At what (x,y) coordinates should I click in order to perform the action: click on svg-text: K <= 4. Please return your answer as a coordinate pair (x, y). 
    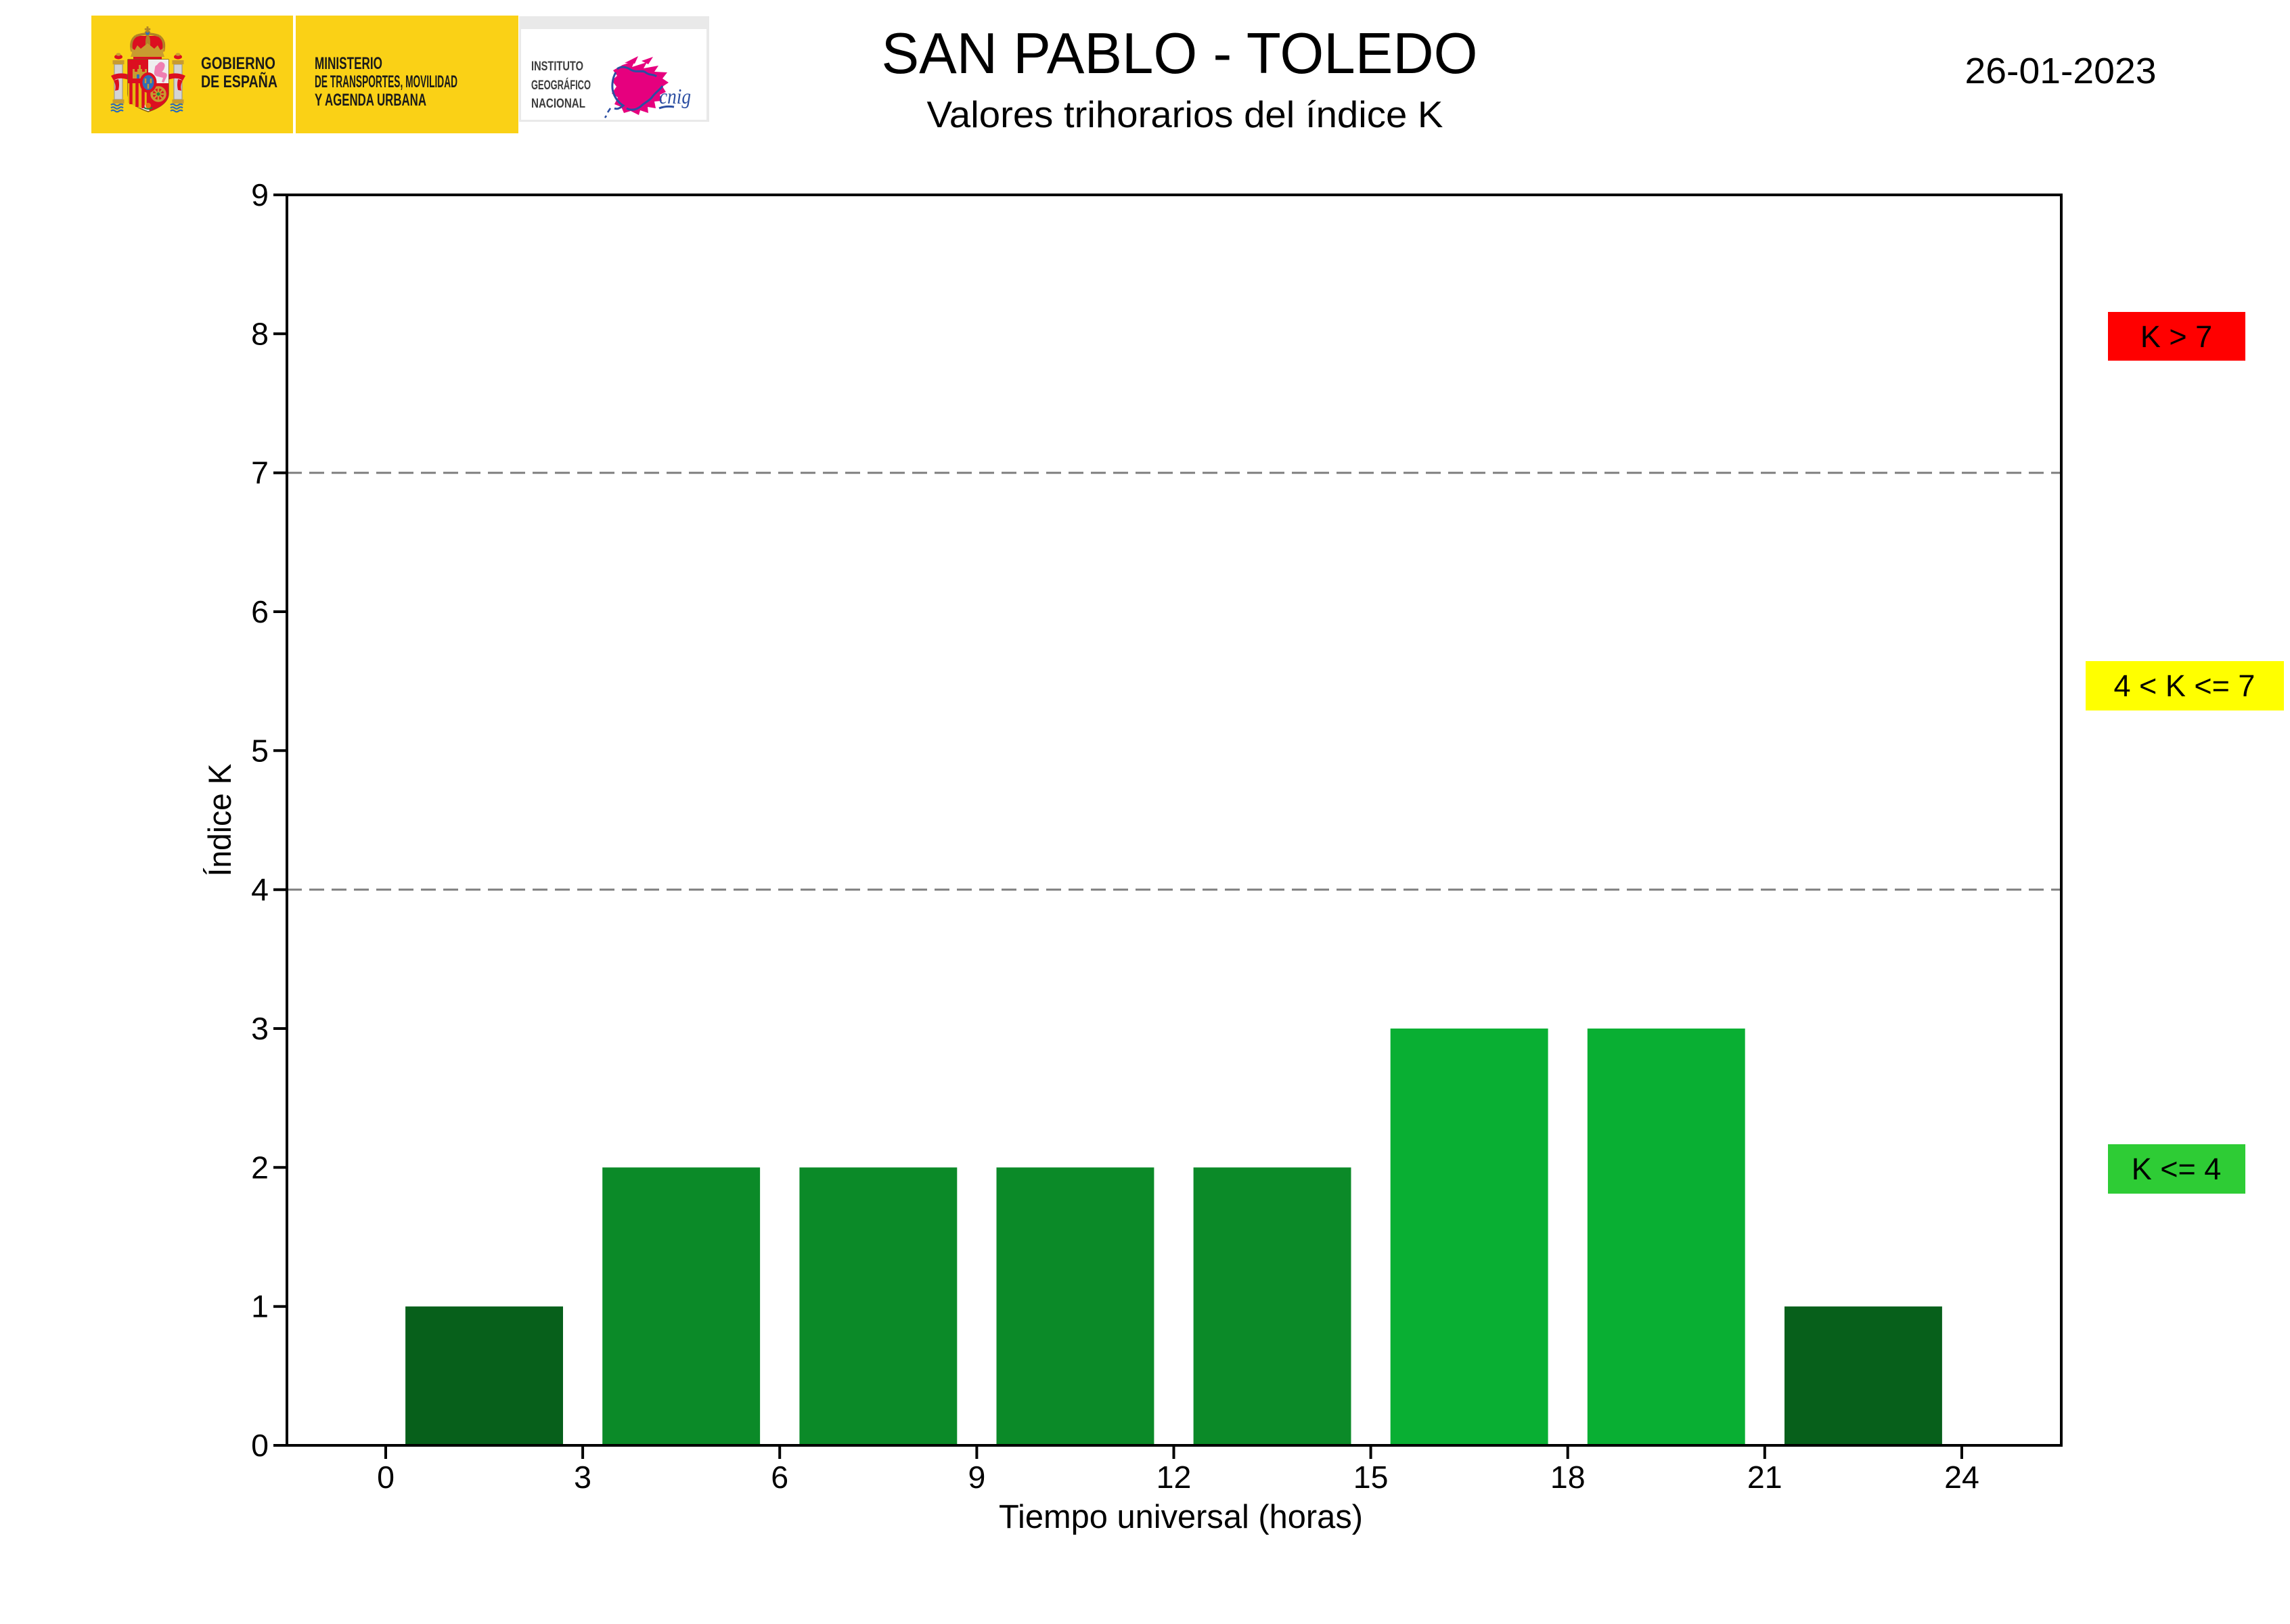
    Looking at the image, I should click on (2177, 1169).